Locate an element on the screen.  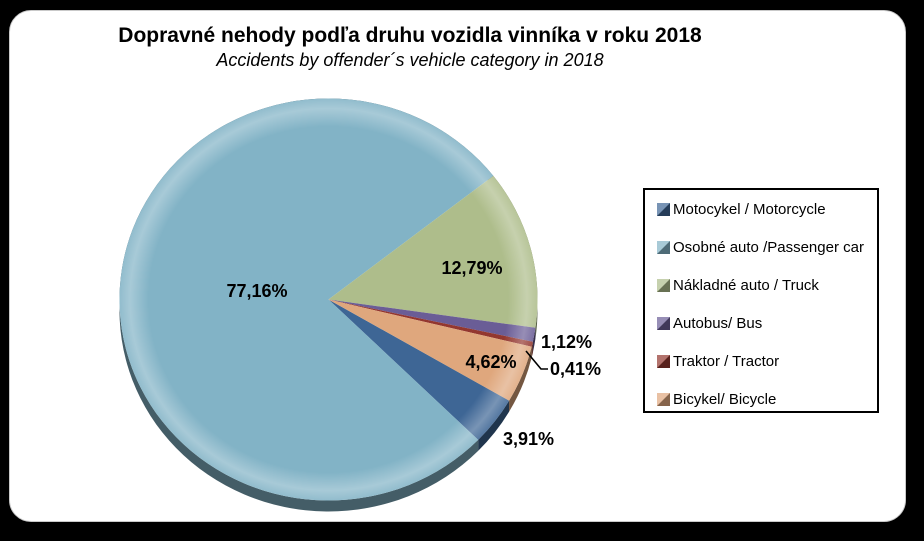
pie-slice-label: 0,41% is located at coordinates (575, 369).